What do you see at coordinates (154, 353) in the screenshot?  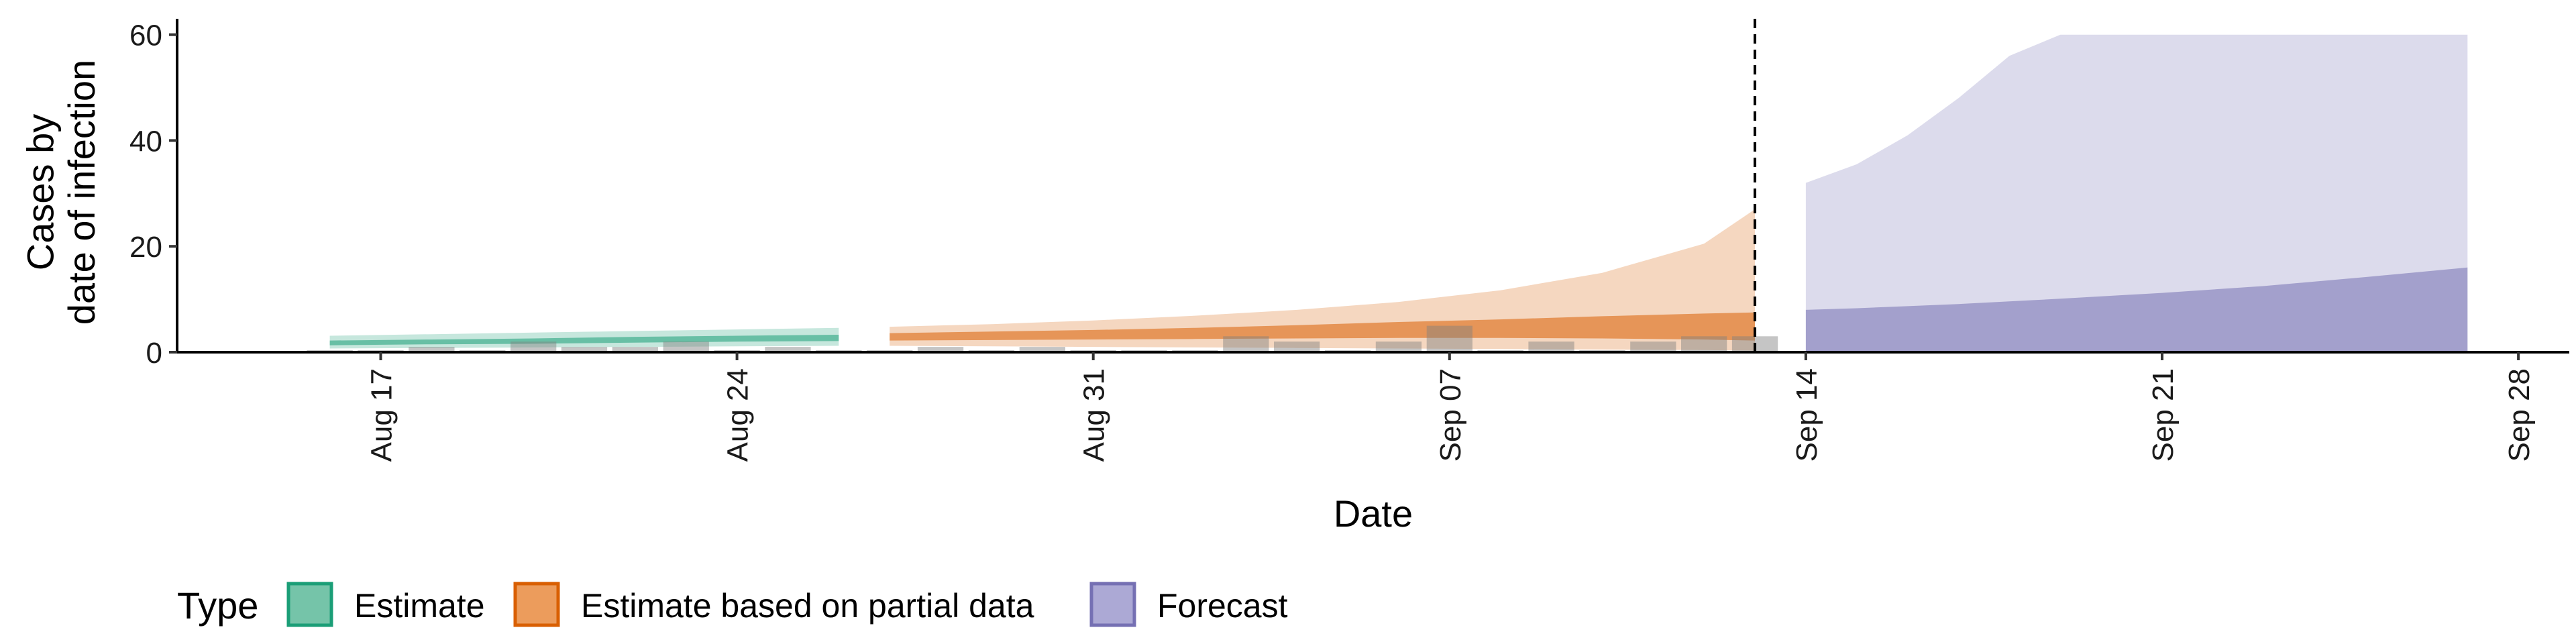 I see `y-tick-label: 0` at bounding box center [154, 353].